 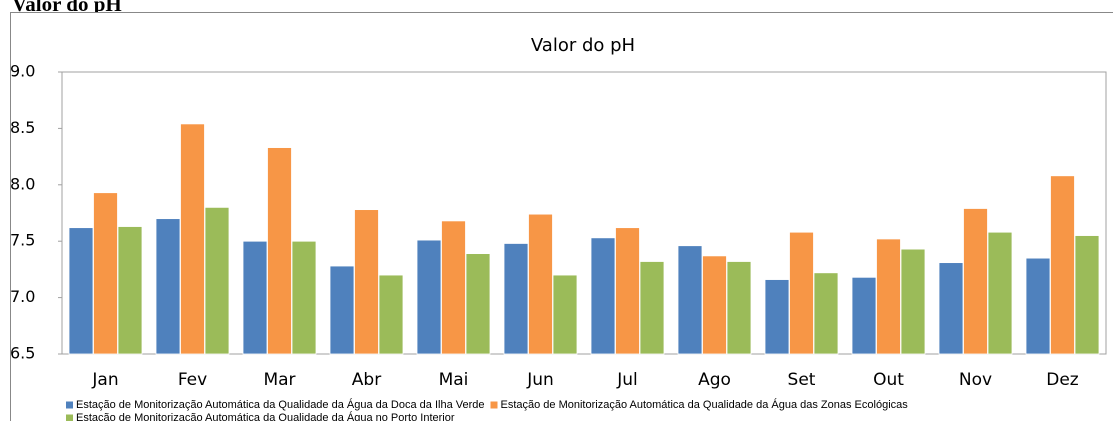 What do you see at coordinates (104, 380) in the screenshot?
I see `x-tick-label: Jan` at bounding box center [104, 380].